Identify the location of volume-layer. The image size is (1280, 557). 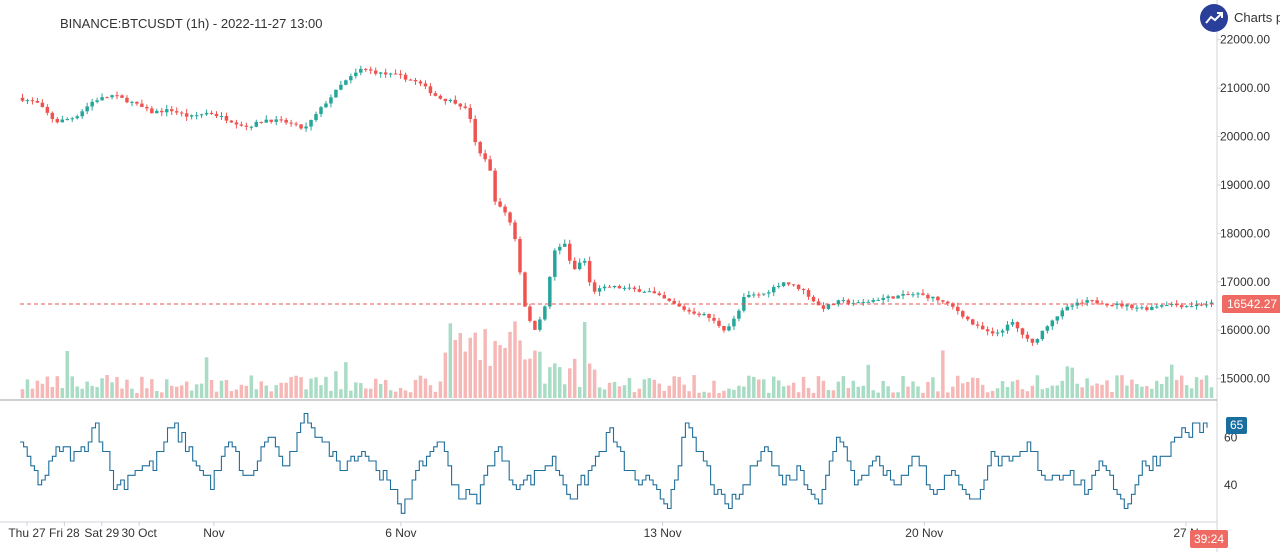
(617, 359).